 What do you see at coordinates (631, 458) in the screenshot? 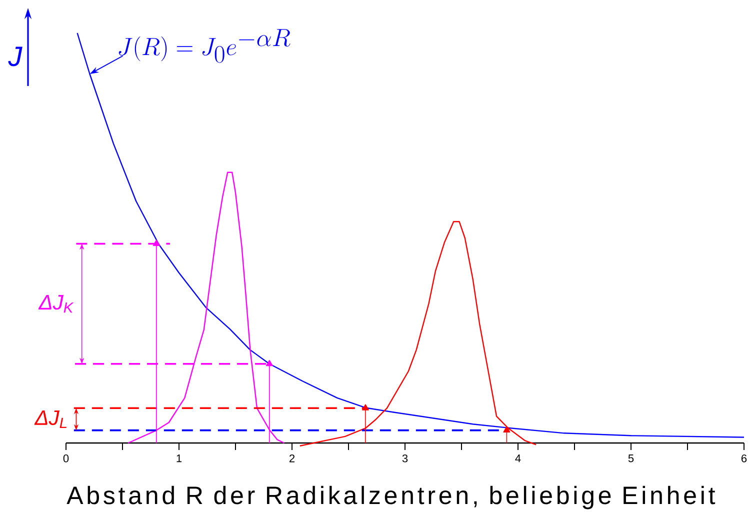
I see `x-tick-label: 5` at bounding box center [631, 458].